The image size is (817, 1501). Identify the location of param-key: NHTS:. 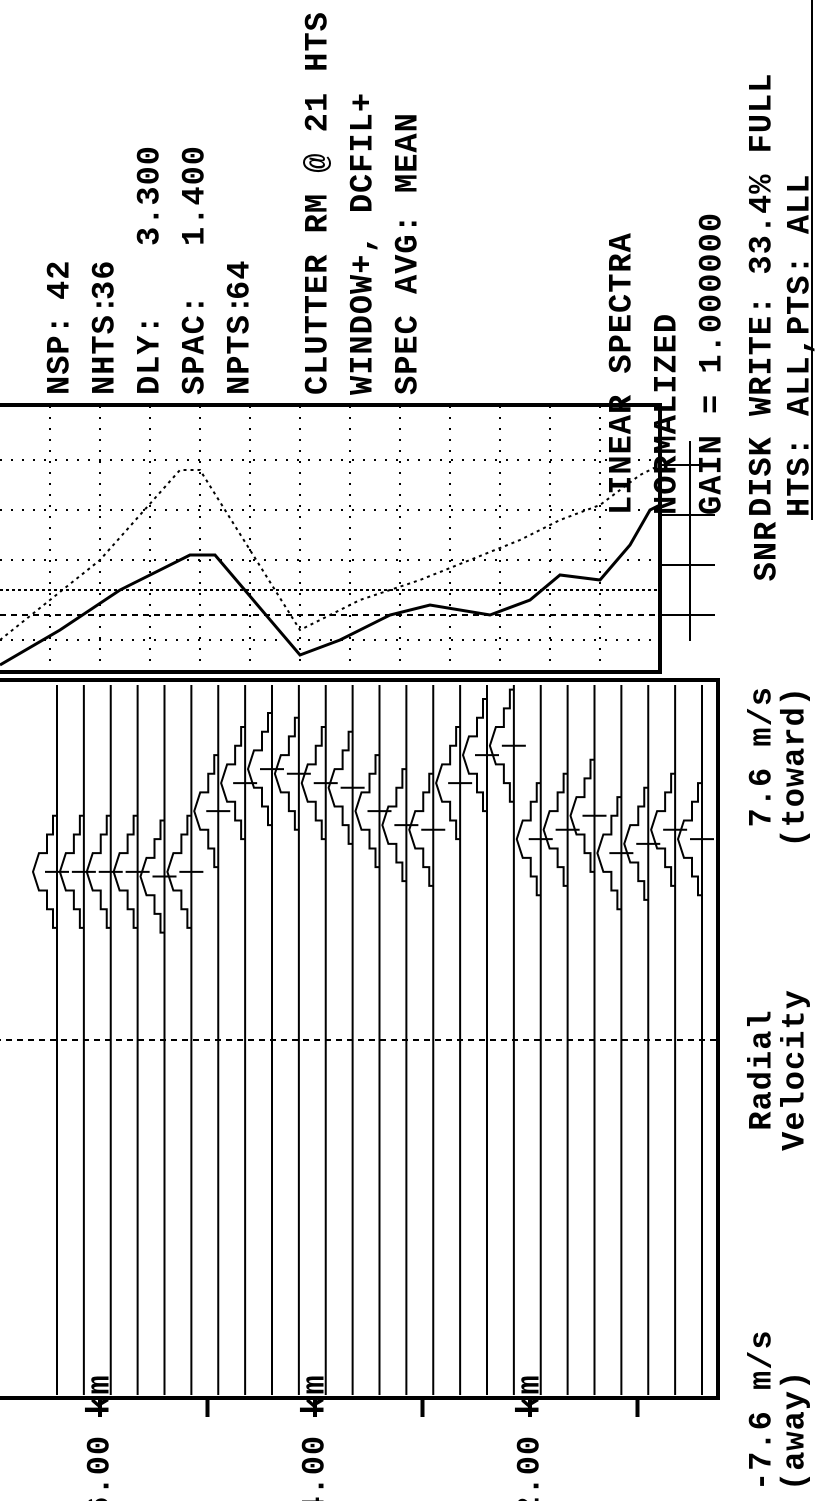
(104, 344).